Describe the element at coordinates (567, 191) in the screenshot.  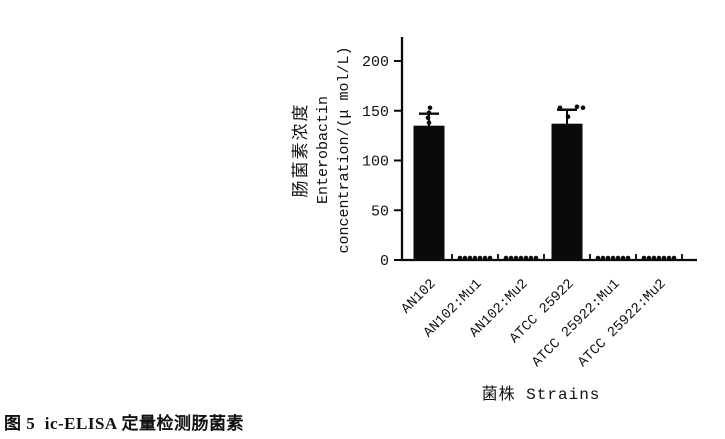
I see `bar-ATCC 25922` at that location.